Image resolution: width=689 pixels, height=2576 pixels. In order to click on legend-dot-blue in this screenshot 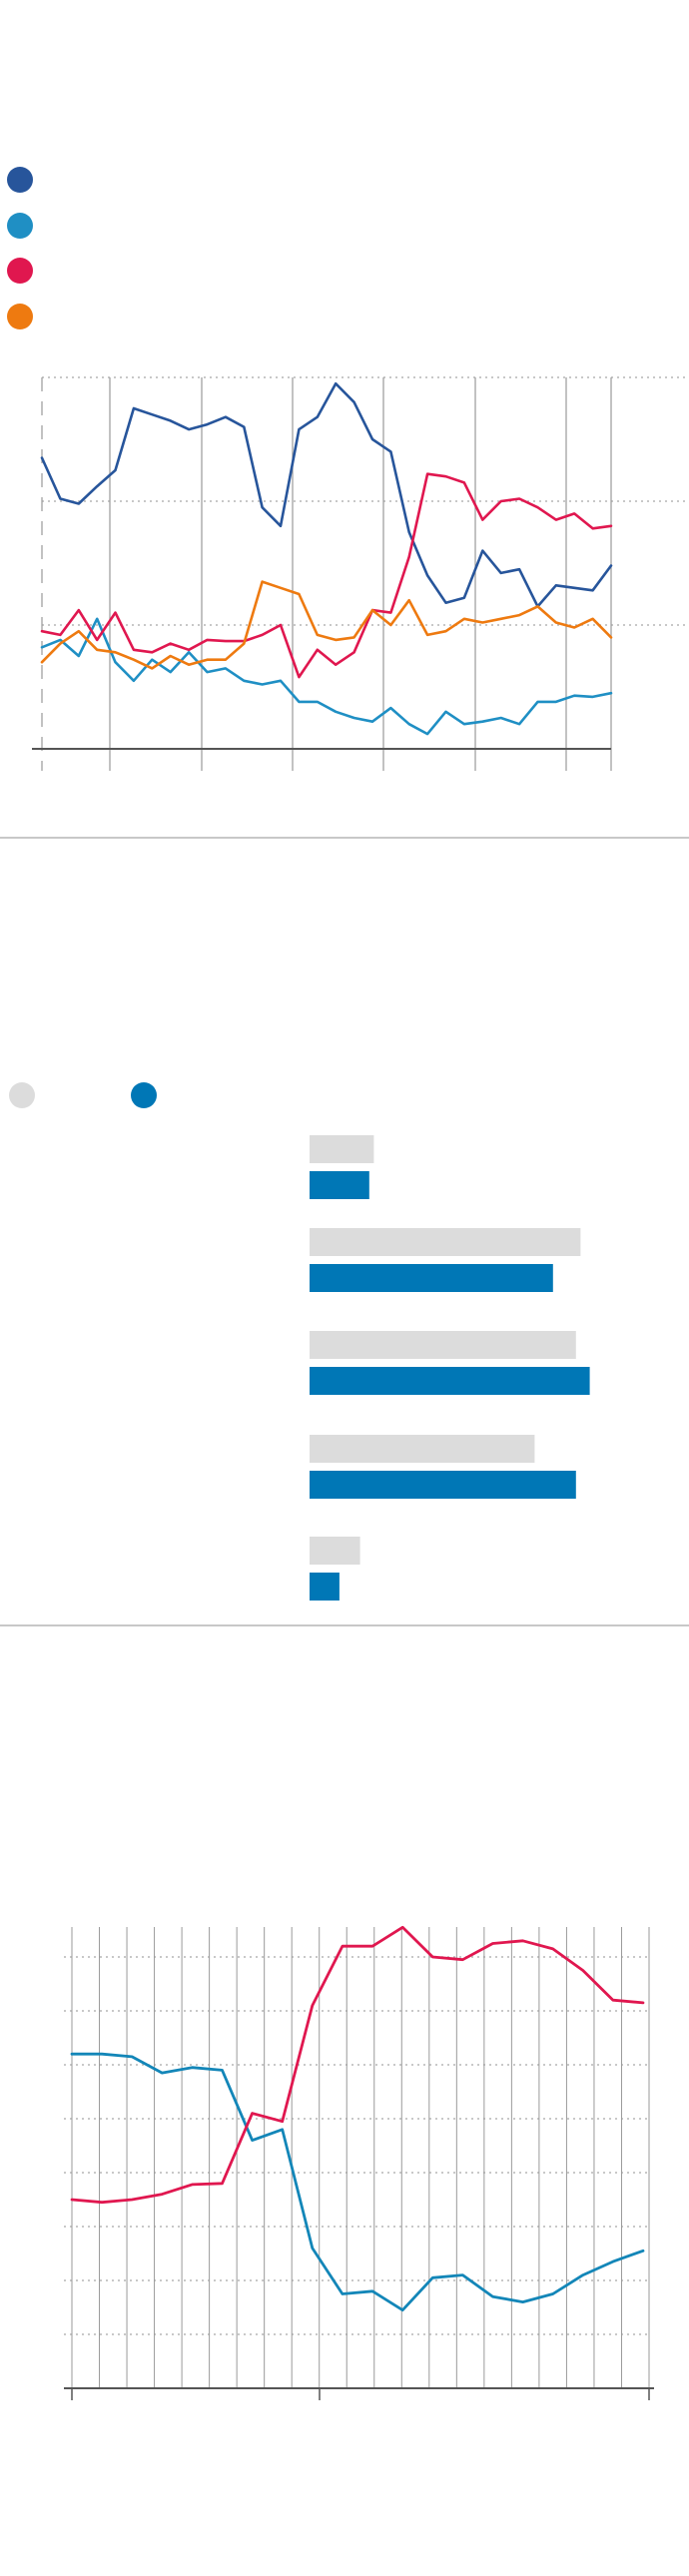, I will do `click(144, 1095)`.